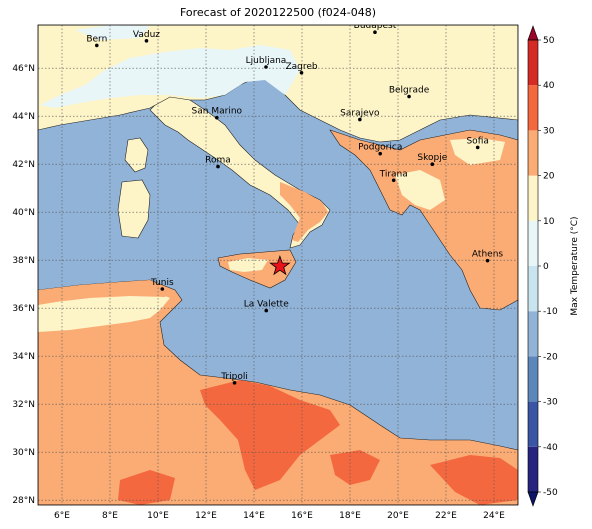  Describe the element at coordinates (134, 209) in the screenshot. I see `sardinia-land` at that location.